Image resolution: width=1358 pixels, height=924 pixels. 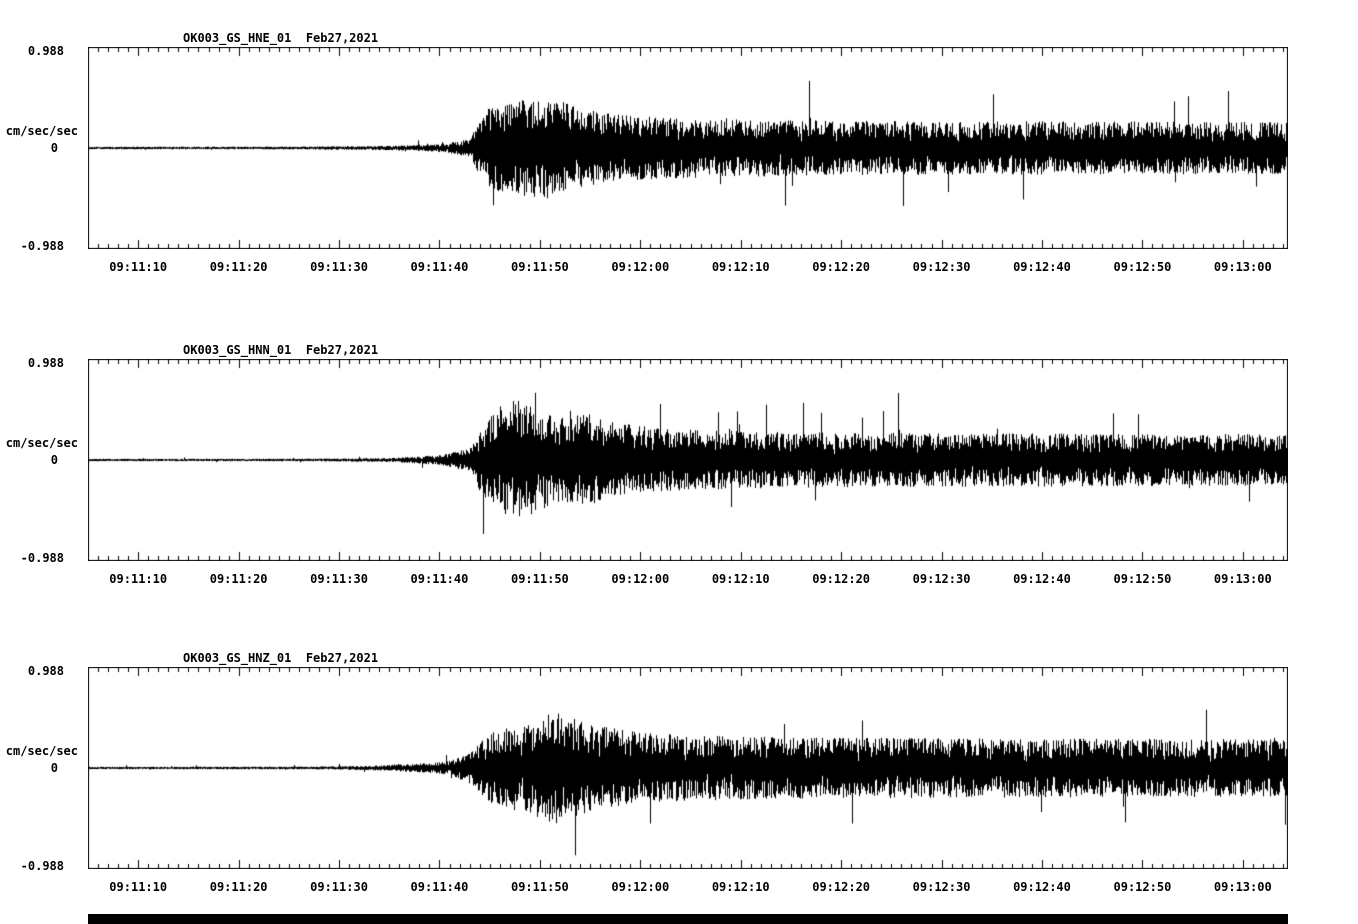 I want to click on clipped-next-panel-edge, so click(x=688, y=919).